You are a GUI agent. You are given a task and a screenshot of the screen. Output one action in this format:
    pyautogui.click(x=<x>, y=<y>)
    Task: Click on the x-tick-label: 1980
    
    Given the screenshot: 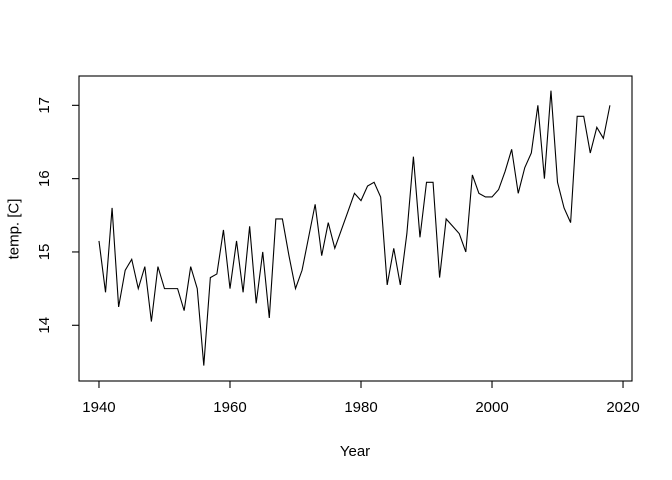 What is the action you would take?
    pyautogui.click(x=360, y=407)
    